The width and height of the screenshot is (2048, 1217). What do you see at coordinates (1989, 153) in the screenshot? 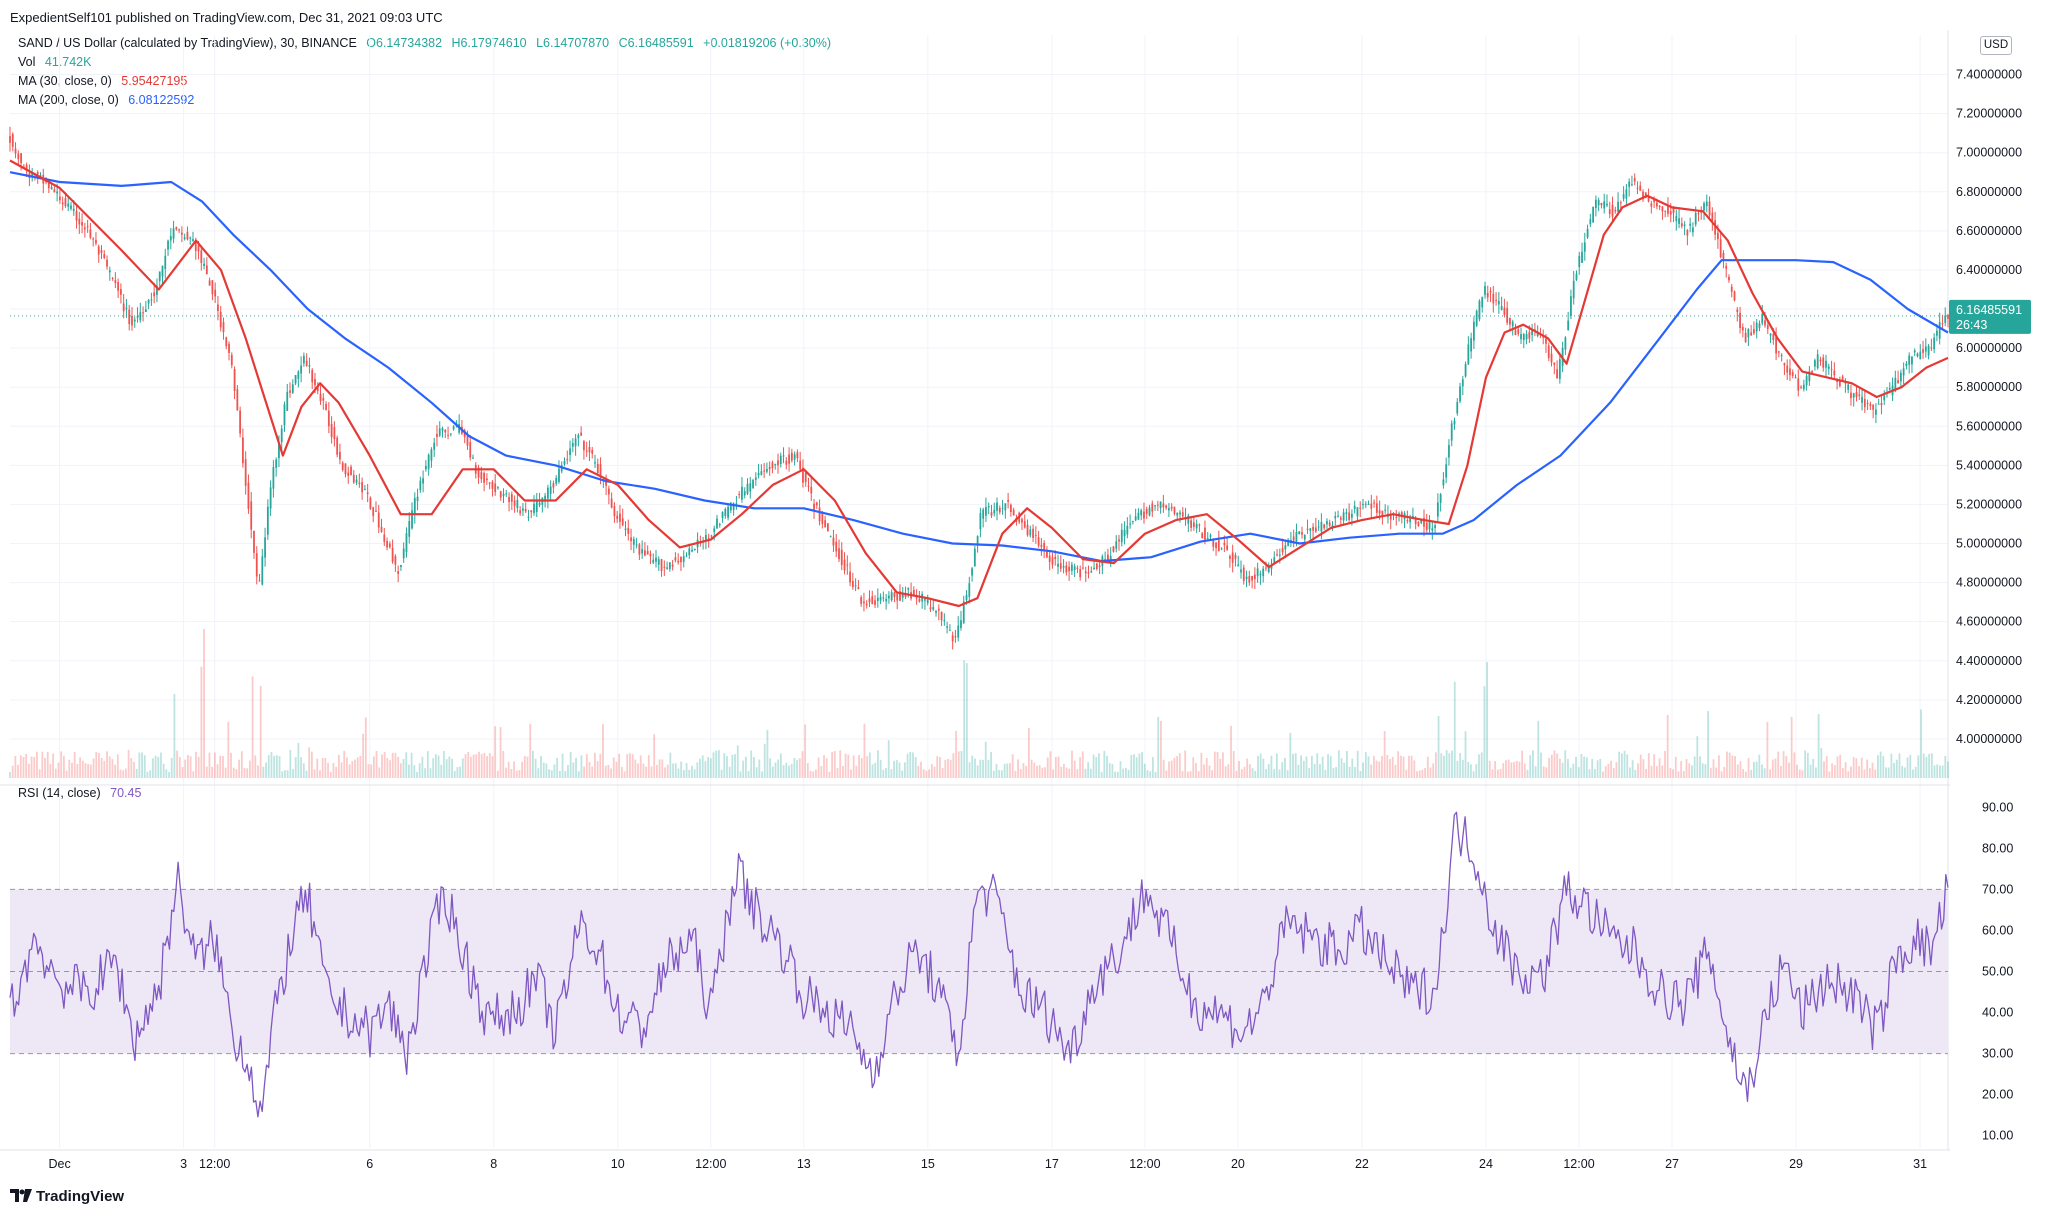
I see `price-tick-label: 7.00000000` at bounding box center [1989, 153].